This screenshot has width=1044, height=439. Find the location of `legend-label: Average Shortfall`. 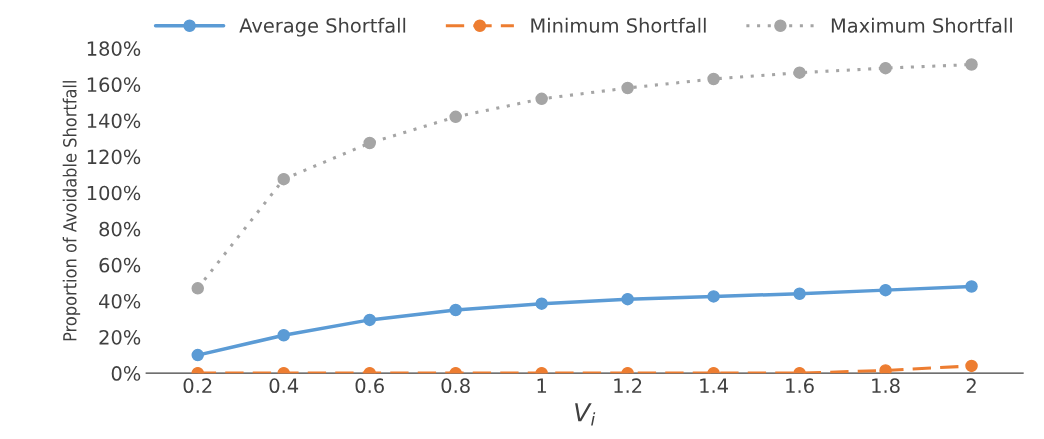

legend-label: Average Shortfall is located at coordinates (322, 27).